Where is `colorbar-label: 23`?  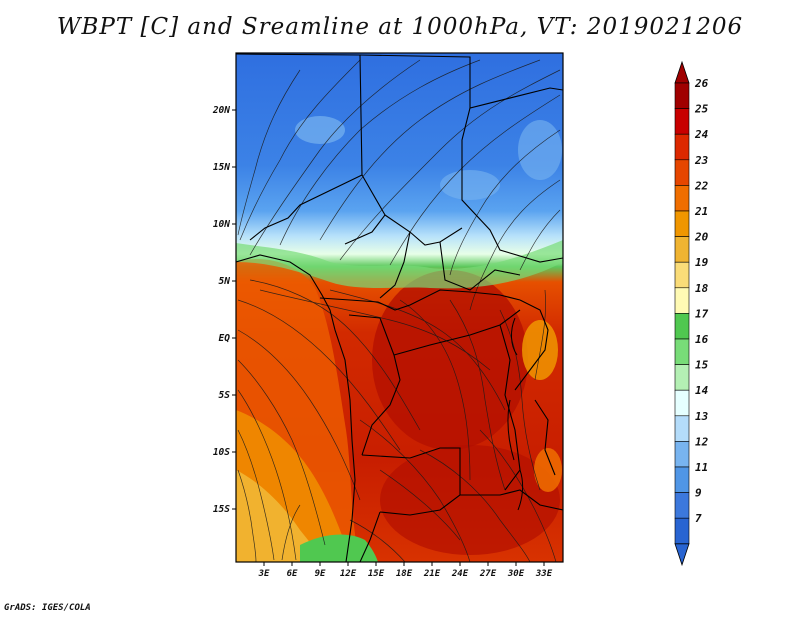
colorbar-label: 23 is located at coordinates (701, 160).